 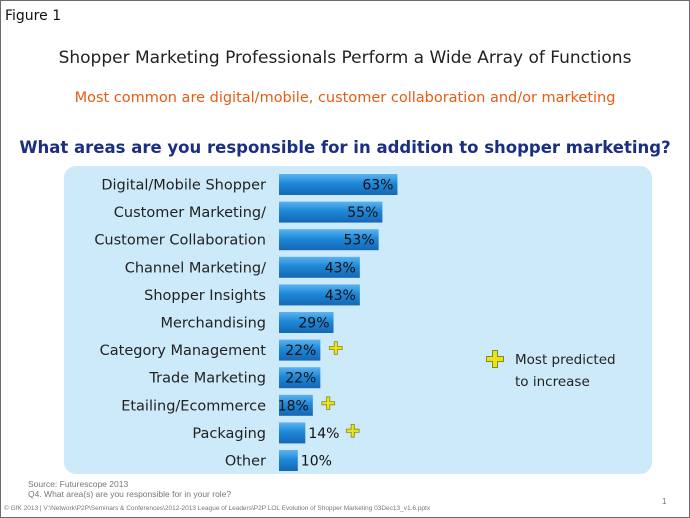 I want to click on category-label: Category Management, so click(x=183, y=351).